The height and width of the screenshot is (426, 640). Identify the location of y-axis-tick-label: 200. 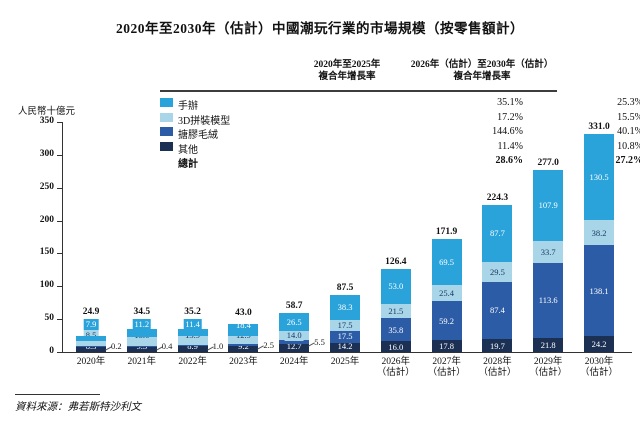
(46, 219).